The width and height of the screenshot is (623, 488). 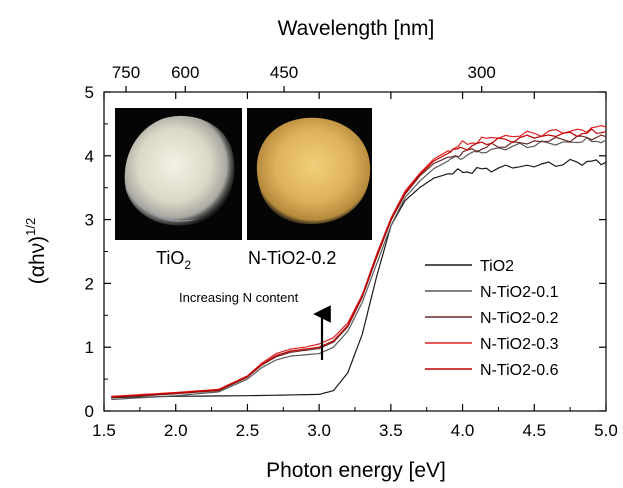 What do you see at coordinates (463, 430) in the screenshot?
I see `x-tick-label: 4.0` at bounding box center [463, 430].